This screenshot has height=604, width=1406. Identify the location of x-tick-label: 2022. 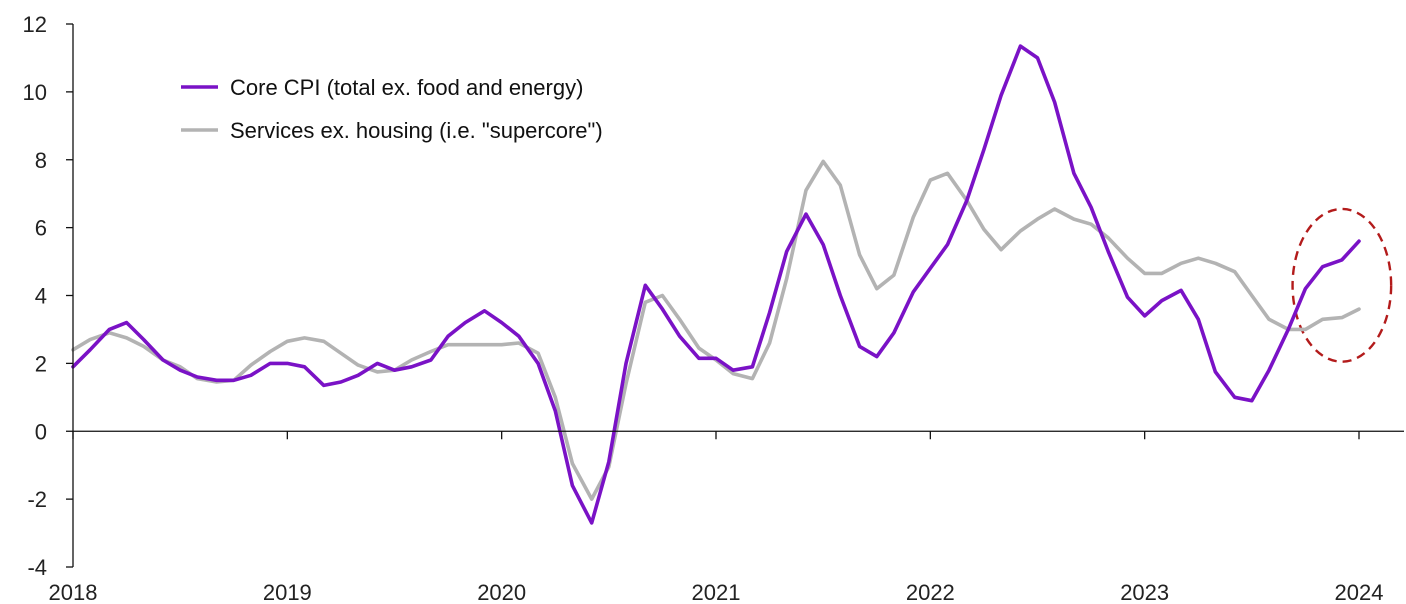
(930, 592).